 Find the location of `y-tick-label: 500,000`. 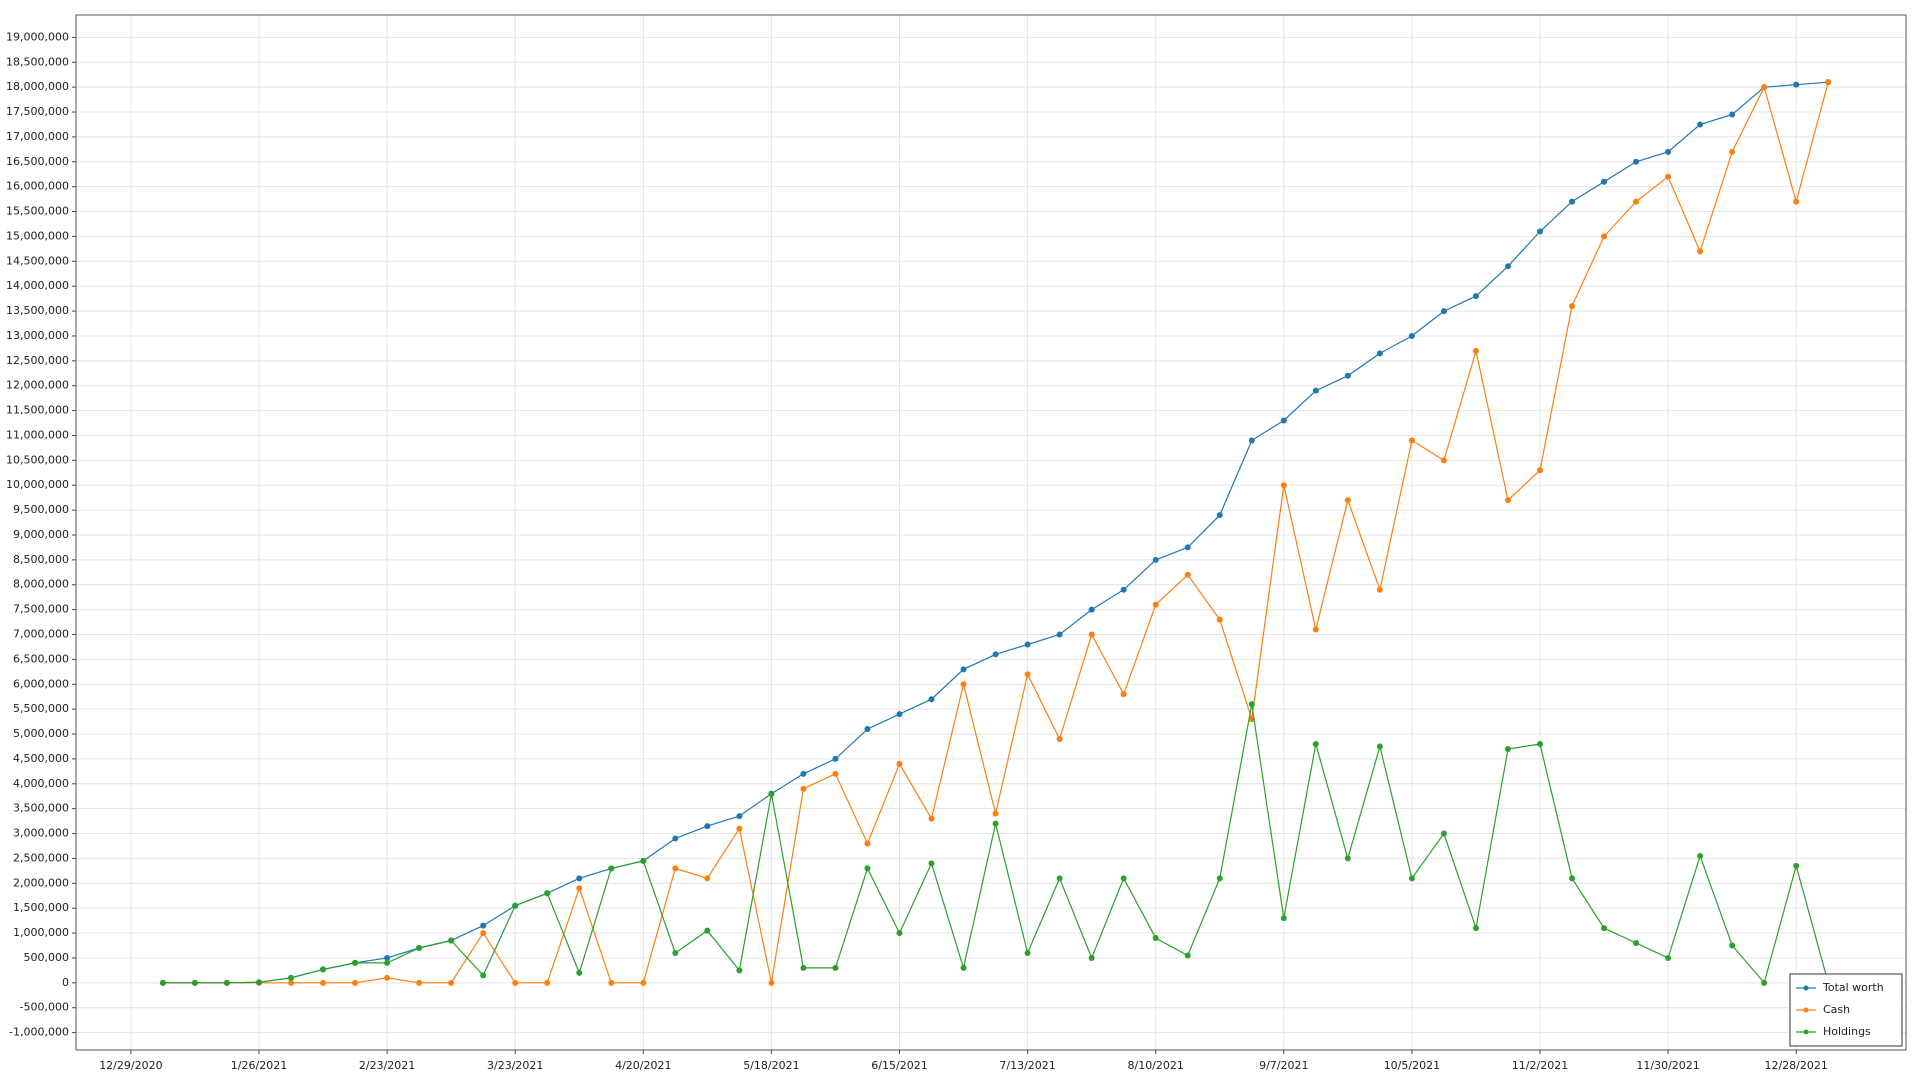

y-tick-label: 500,000 is located at coordinates (47, 957).